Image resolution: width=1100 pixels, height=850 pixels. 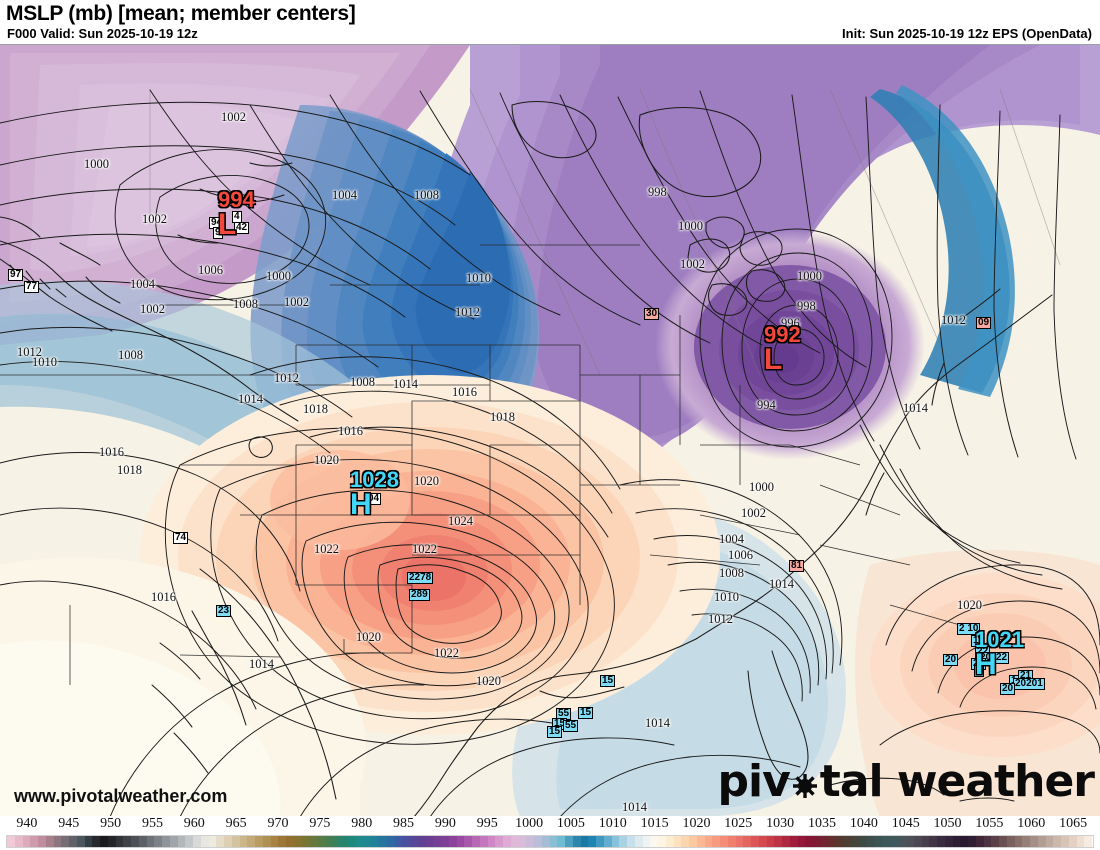 What do you see at coordinates (446, 653) in the screenshot?
I see `isobar-label: 1022` at bounding box center [446, 653].